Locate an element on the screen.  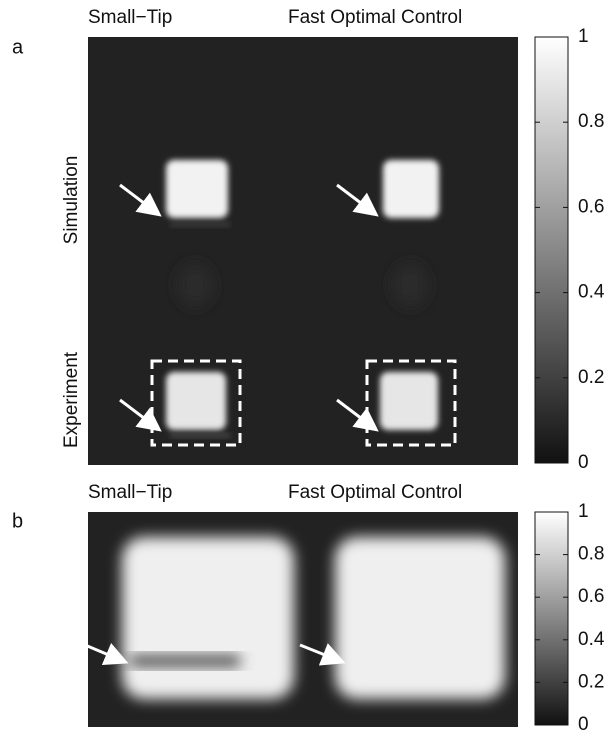
panel-label: b is located at coordinates (17, 521).